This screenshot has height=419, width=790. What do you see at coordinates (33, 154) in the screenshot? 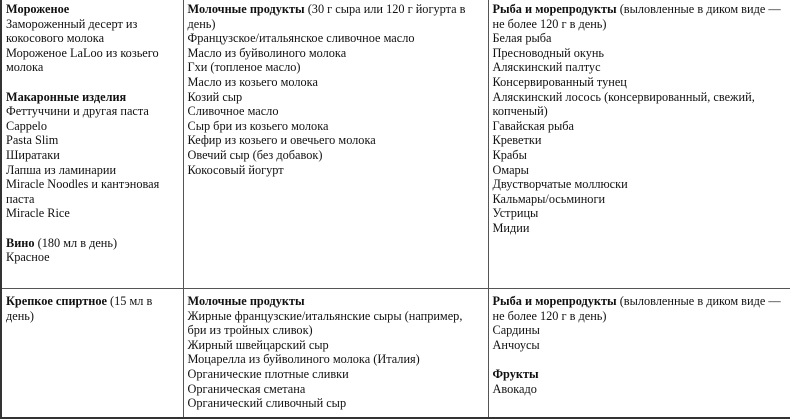
I see `list-item: Ширатаки` at bounding box center [33, 154].